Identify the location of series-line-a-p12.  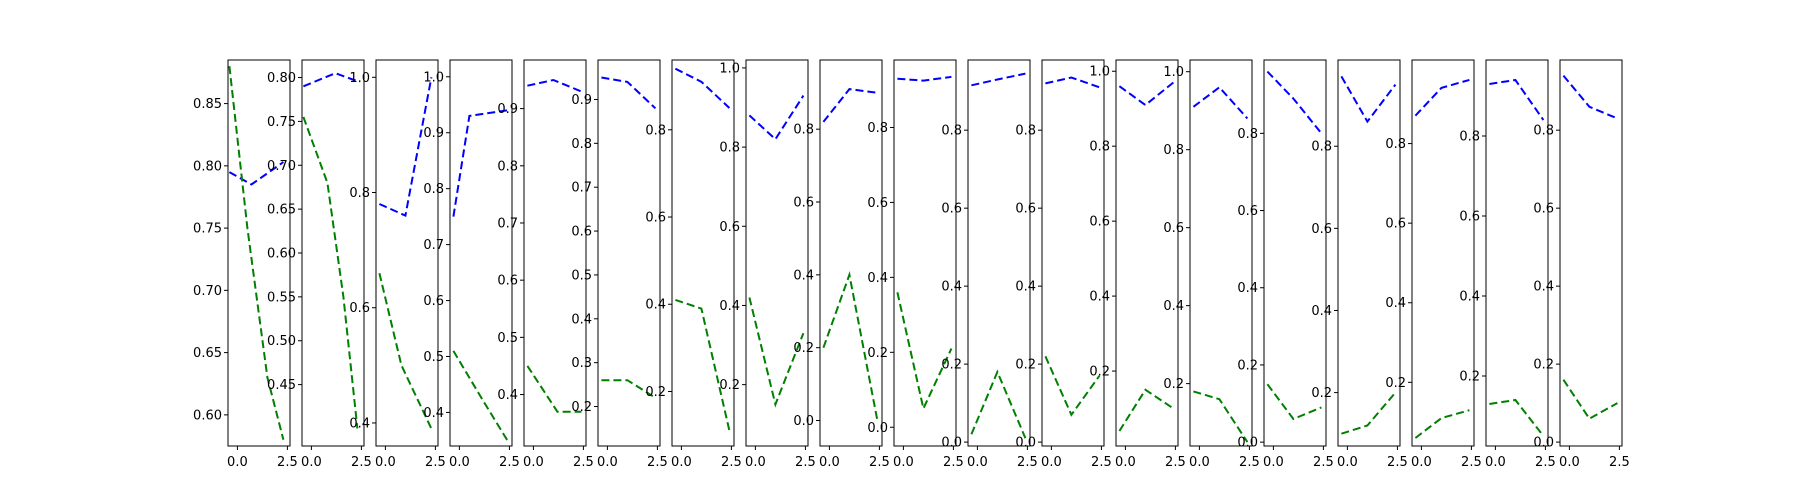
(1072, 82).